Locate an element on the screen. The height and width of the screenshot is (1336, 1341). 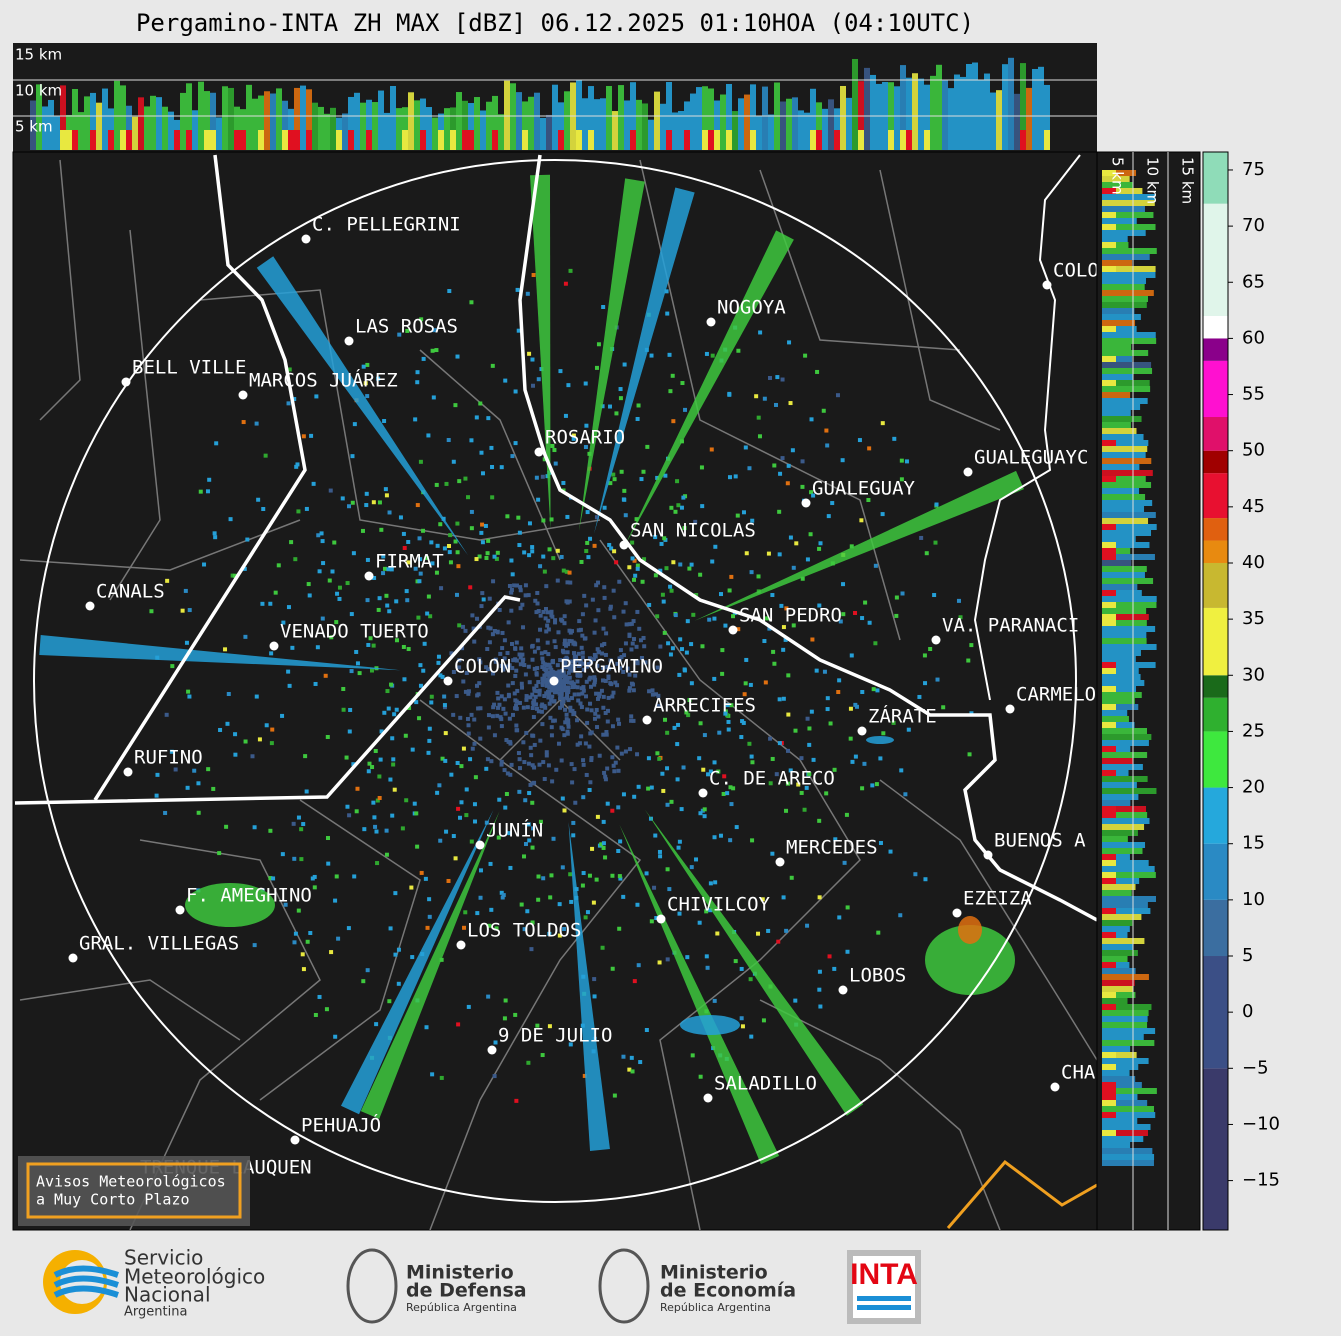
city-label: EZEIZA is located at coordinates (997, 899).